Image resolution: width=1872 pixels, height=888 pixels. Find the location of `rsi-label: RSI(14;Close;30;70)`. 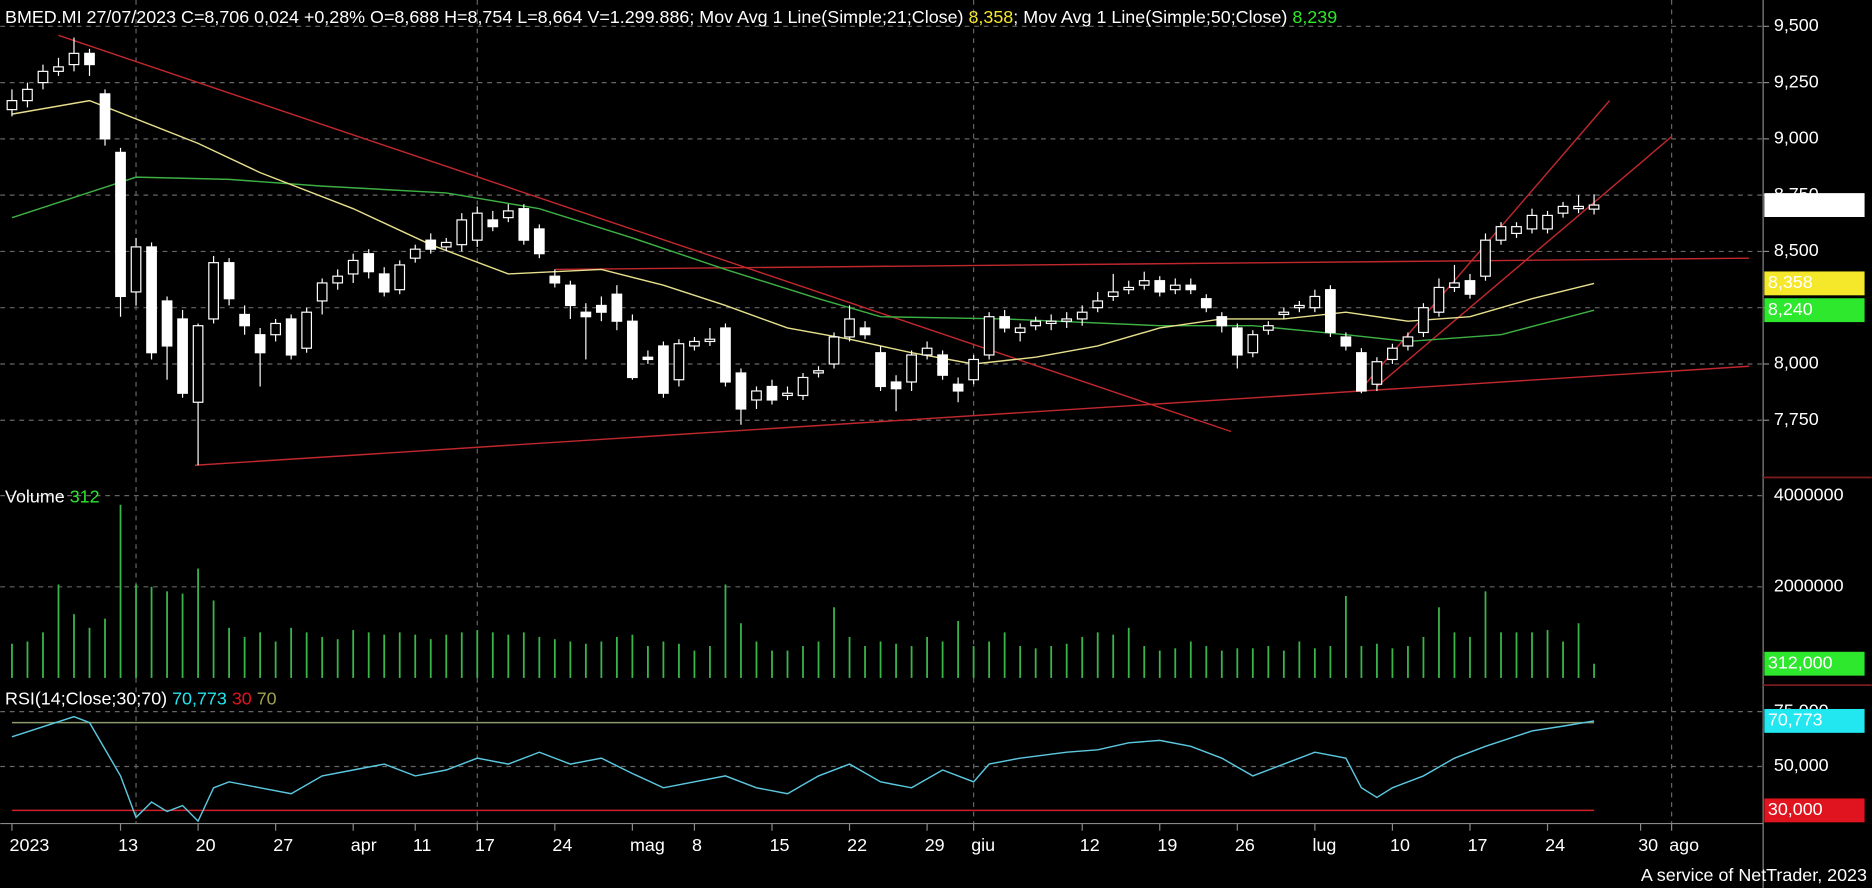

rsi-label: RSI(14;Close;30;70) is located at coordinates (86, 698).